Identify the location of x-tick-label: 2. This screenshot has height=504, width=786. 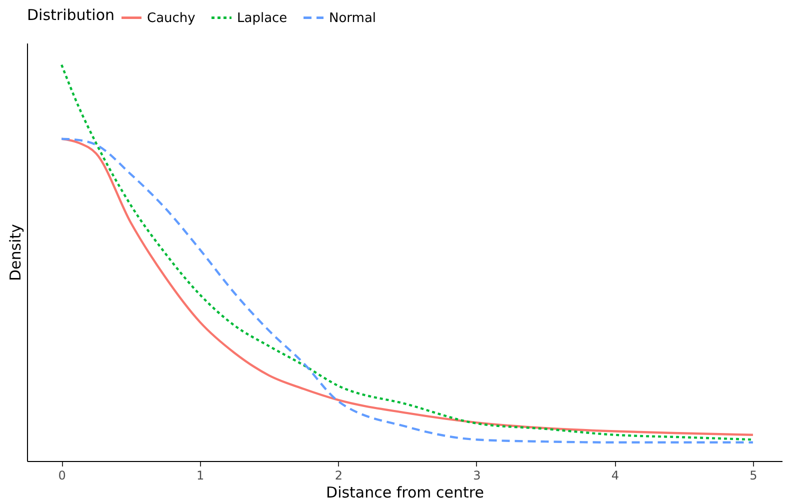
(338, 475).